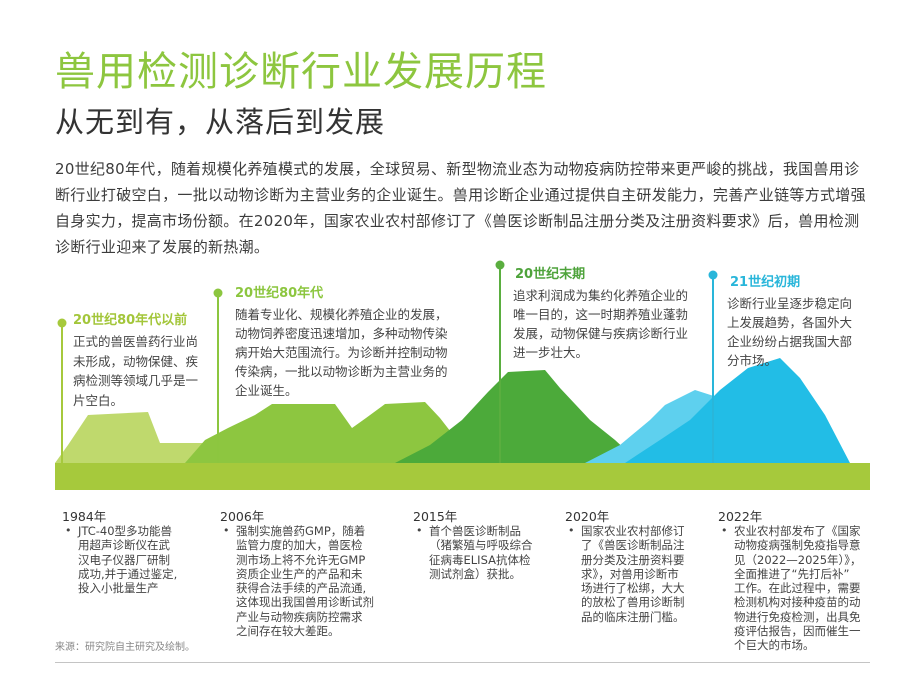 This screenshot has width=920, height=690. What do you see at coordinates (790, 303) in the screenshot?
I see `era-text-line: 诊断行业呈逐步稳定向` at bounding box center [790, 303].